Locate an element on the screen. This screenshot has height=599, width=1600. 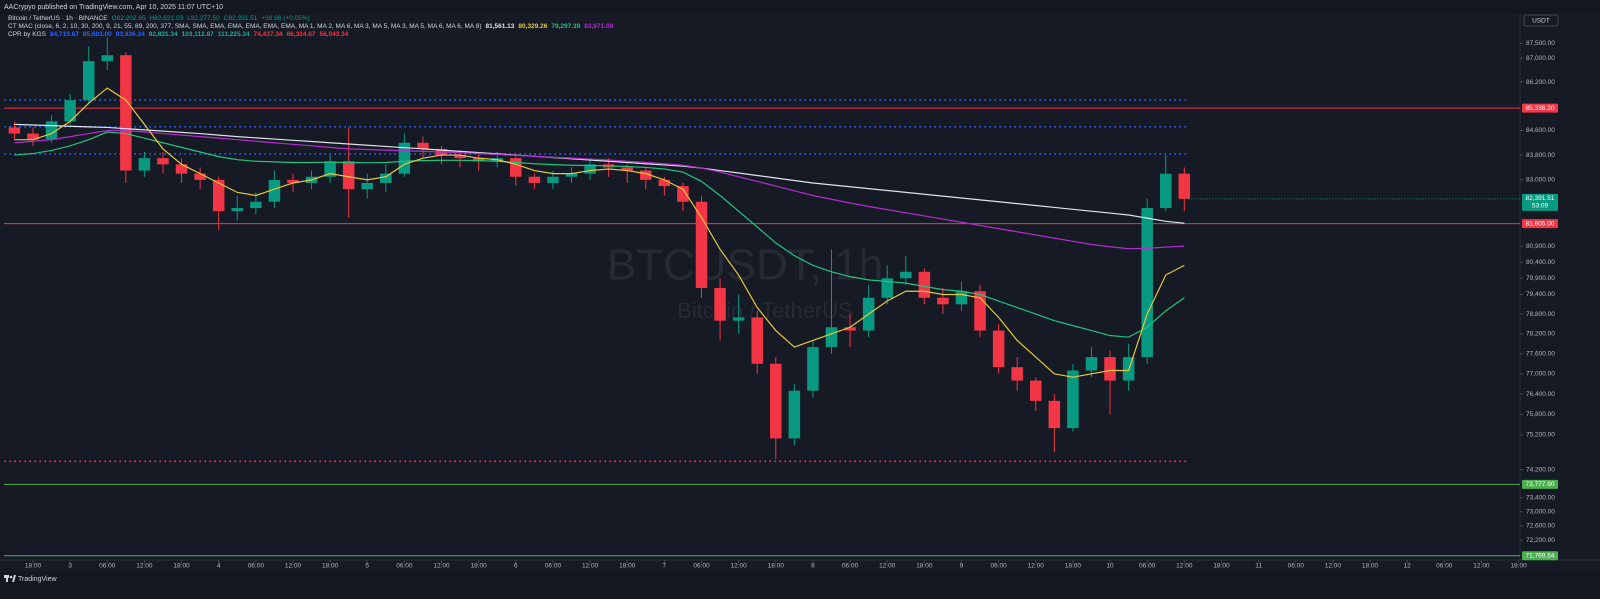
legend-text: 111,225.34 is located at coordinates (233, 34).